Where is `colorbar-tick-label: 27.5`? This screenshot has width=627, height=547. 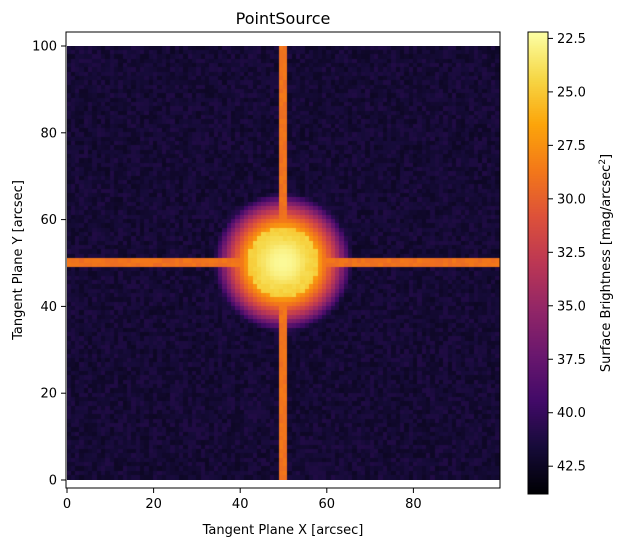 colorbar-tick-label: 27.5 is located at coordinates (571, 146).